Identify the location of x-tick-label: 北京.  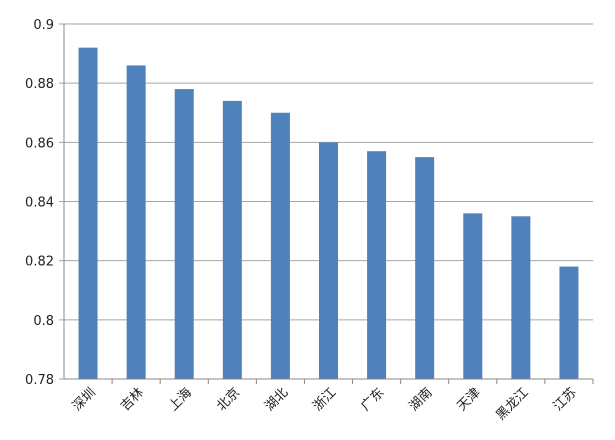
(228, 399).